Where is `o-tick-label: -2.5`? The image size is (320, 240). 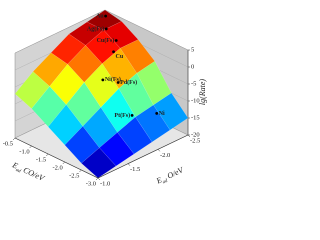
o-tick-label: -2.5 is located at coordinates (195, 140).